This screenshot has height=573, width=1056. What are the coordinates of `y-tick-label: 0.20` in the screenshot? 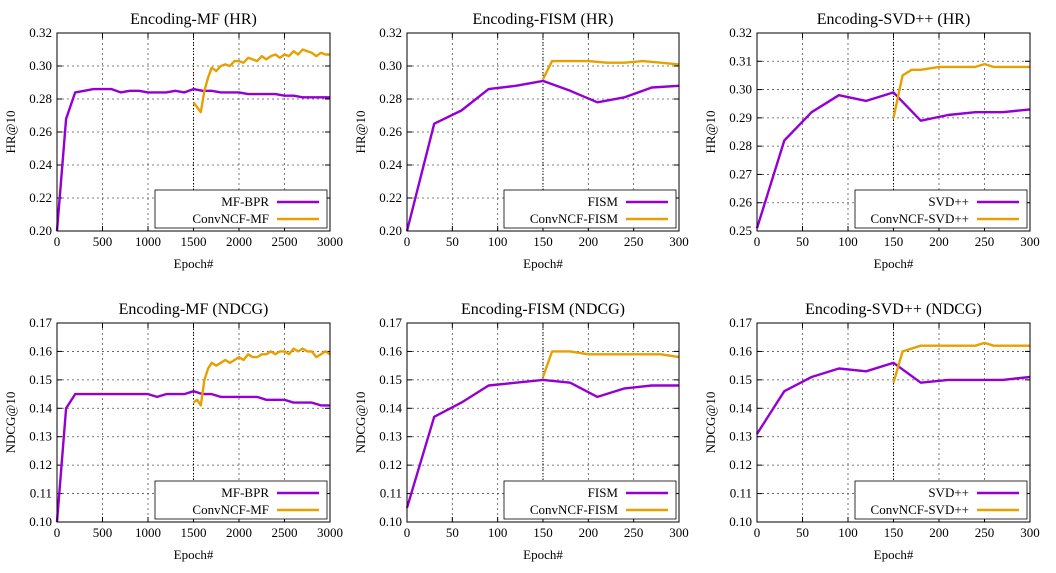 It's located at (390, 230).